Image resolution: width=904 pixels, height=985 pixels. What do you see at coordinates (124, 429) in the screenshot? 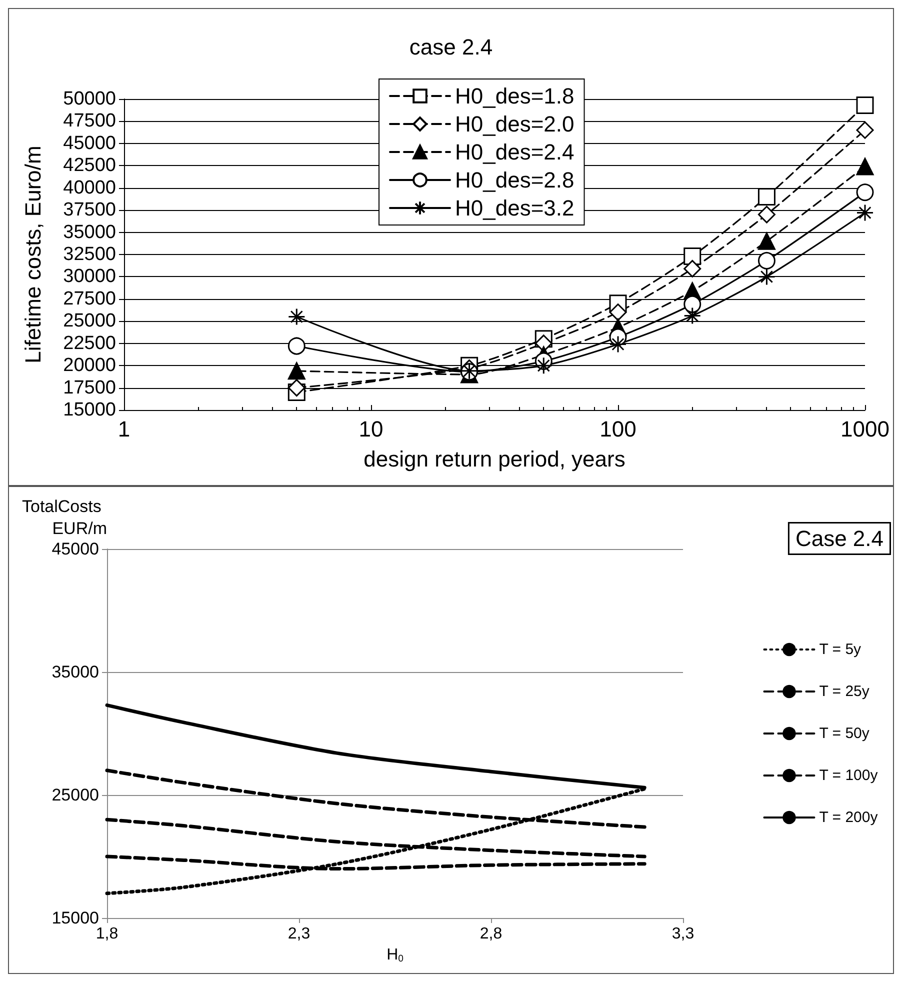
I see `x-tick-label: 1` at bounding box center [124, 429].